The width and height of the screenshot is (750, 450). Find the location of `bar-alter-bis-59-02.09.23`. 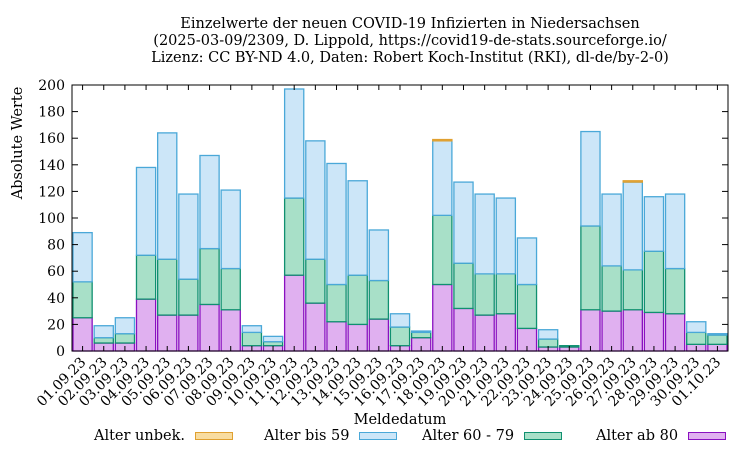

bar-alter-bis-59-02.09.23 is located at coordinates (103, 332).